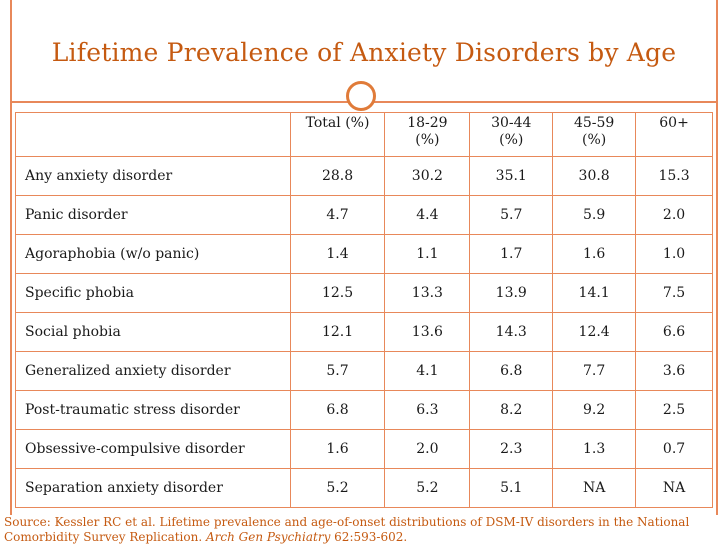 This screenshot has width=728, height=546. Describe the element at coordinates (511, 293) in the screenshot. I see `value-cell: 13.9` at that location.